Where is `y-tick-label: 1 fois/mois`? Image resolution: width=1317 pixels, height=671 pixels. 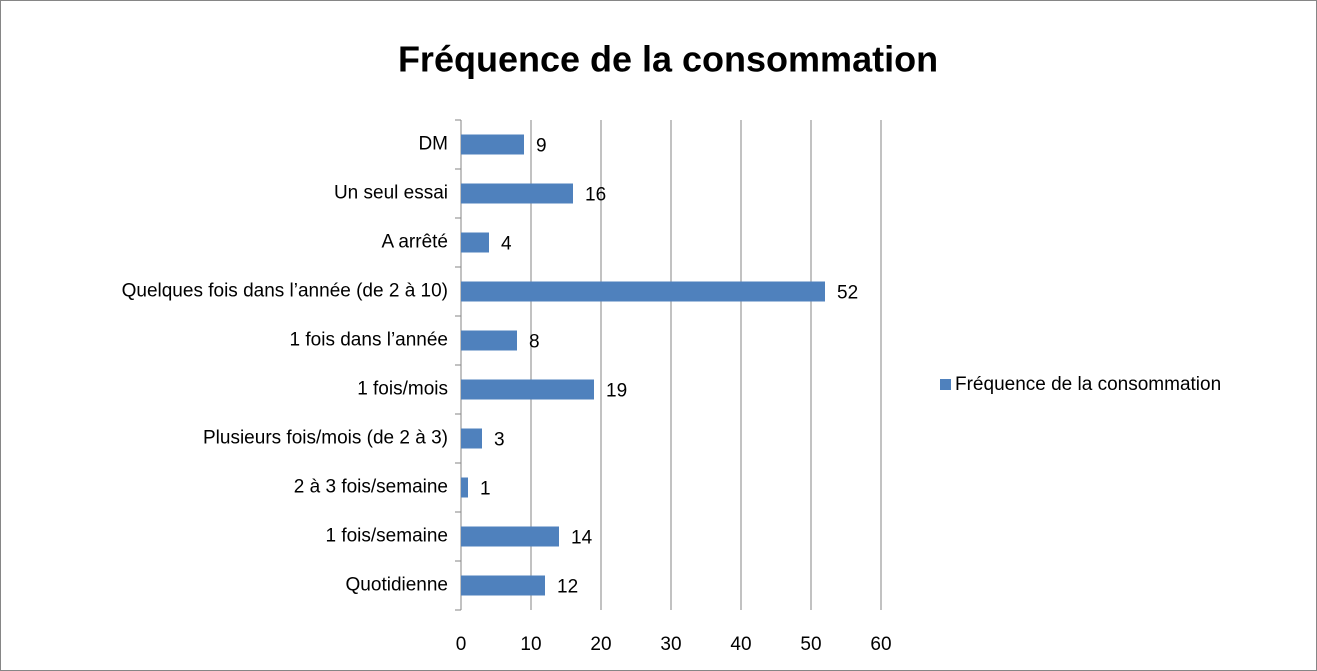 y-tick-label: 1 fois/mois is located at coordinates (402, 389).